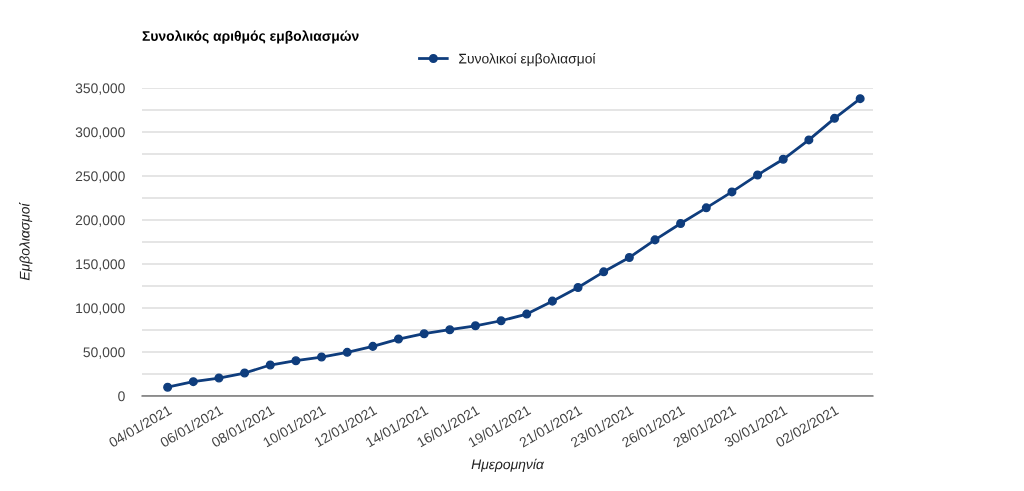 Image resolution: width=1024 pixels, height=491 pixels. What do you see at coordinates (508, 465) in the screenshot?
I see `x-axis-title: Ημερομηνία` at bounding box center [508, 465].